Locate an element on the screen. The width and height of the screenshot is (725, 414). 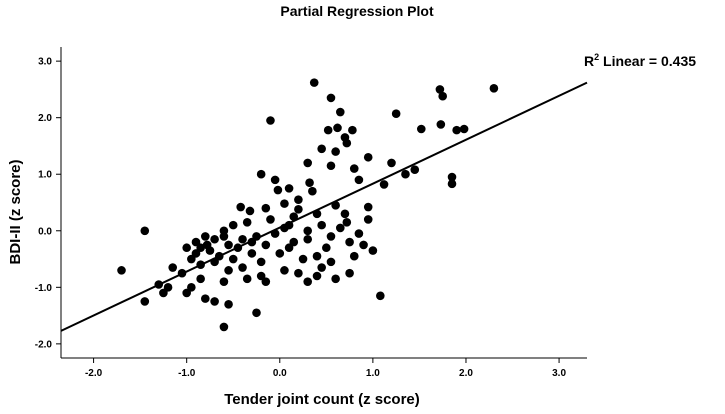
y-tick-label: -2.0 is located at coordinates (44, 344).